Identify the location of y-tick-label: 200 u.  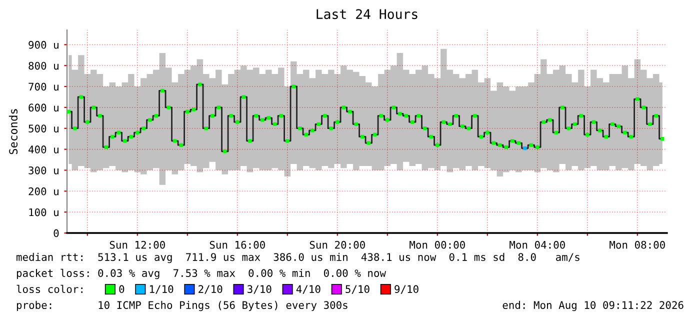
(43, 191).